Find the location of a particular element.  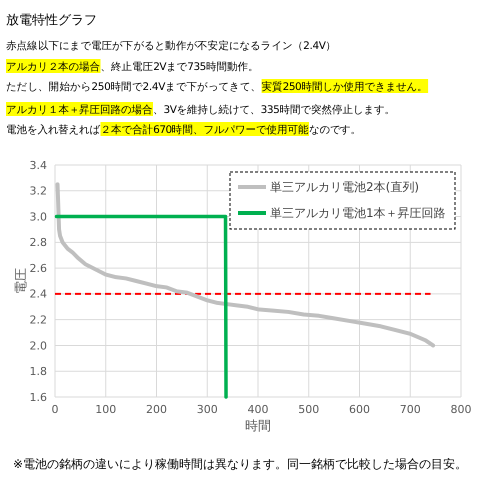

text: 、終止電圧2Vまで735時間動作。 is located at coordinates (180, 66).